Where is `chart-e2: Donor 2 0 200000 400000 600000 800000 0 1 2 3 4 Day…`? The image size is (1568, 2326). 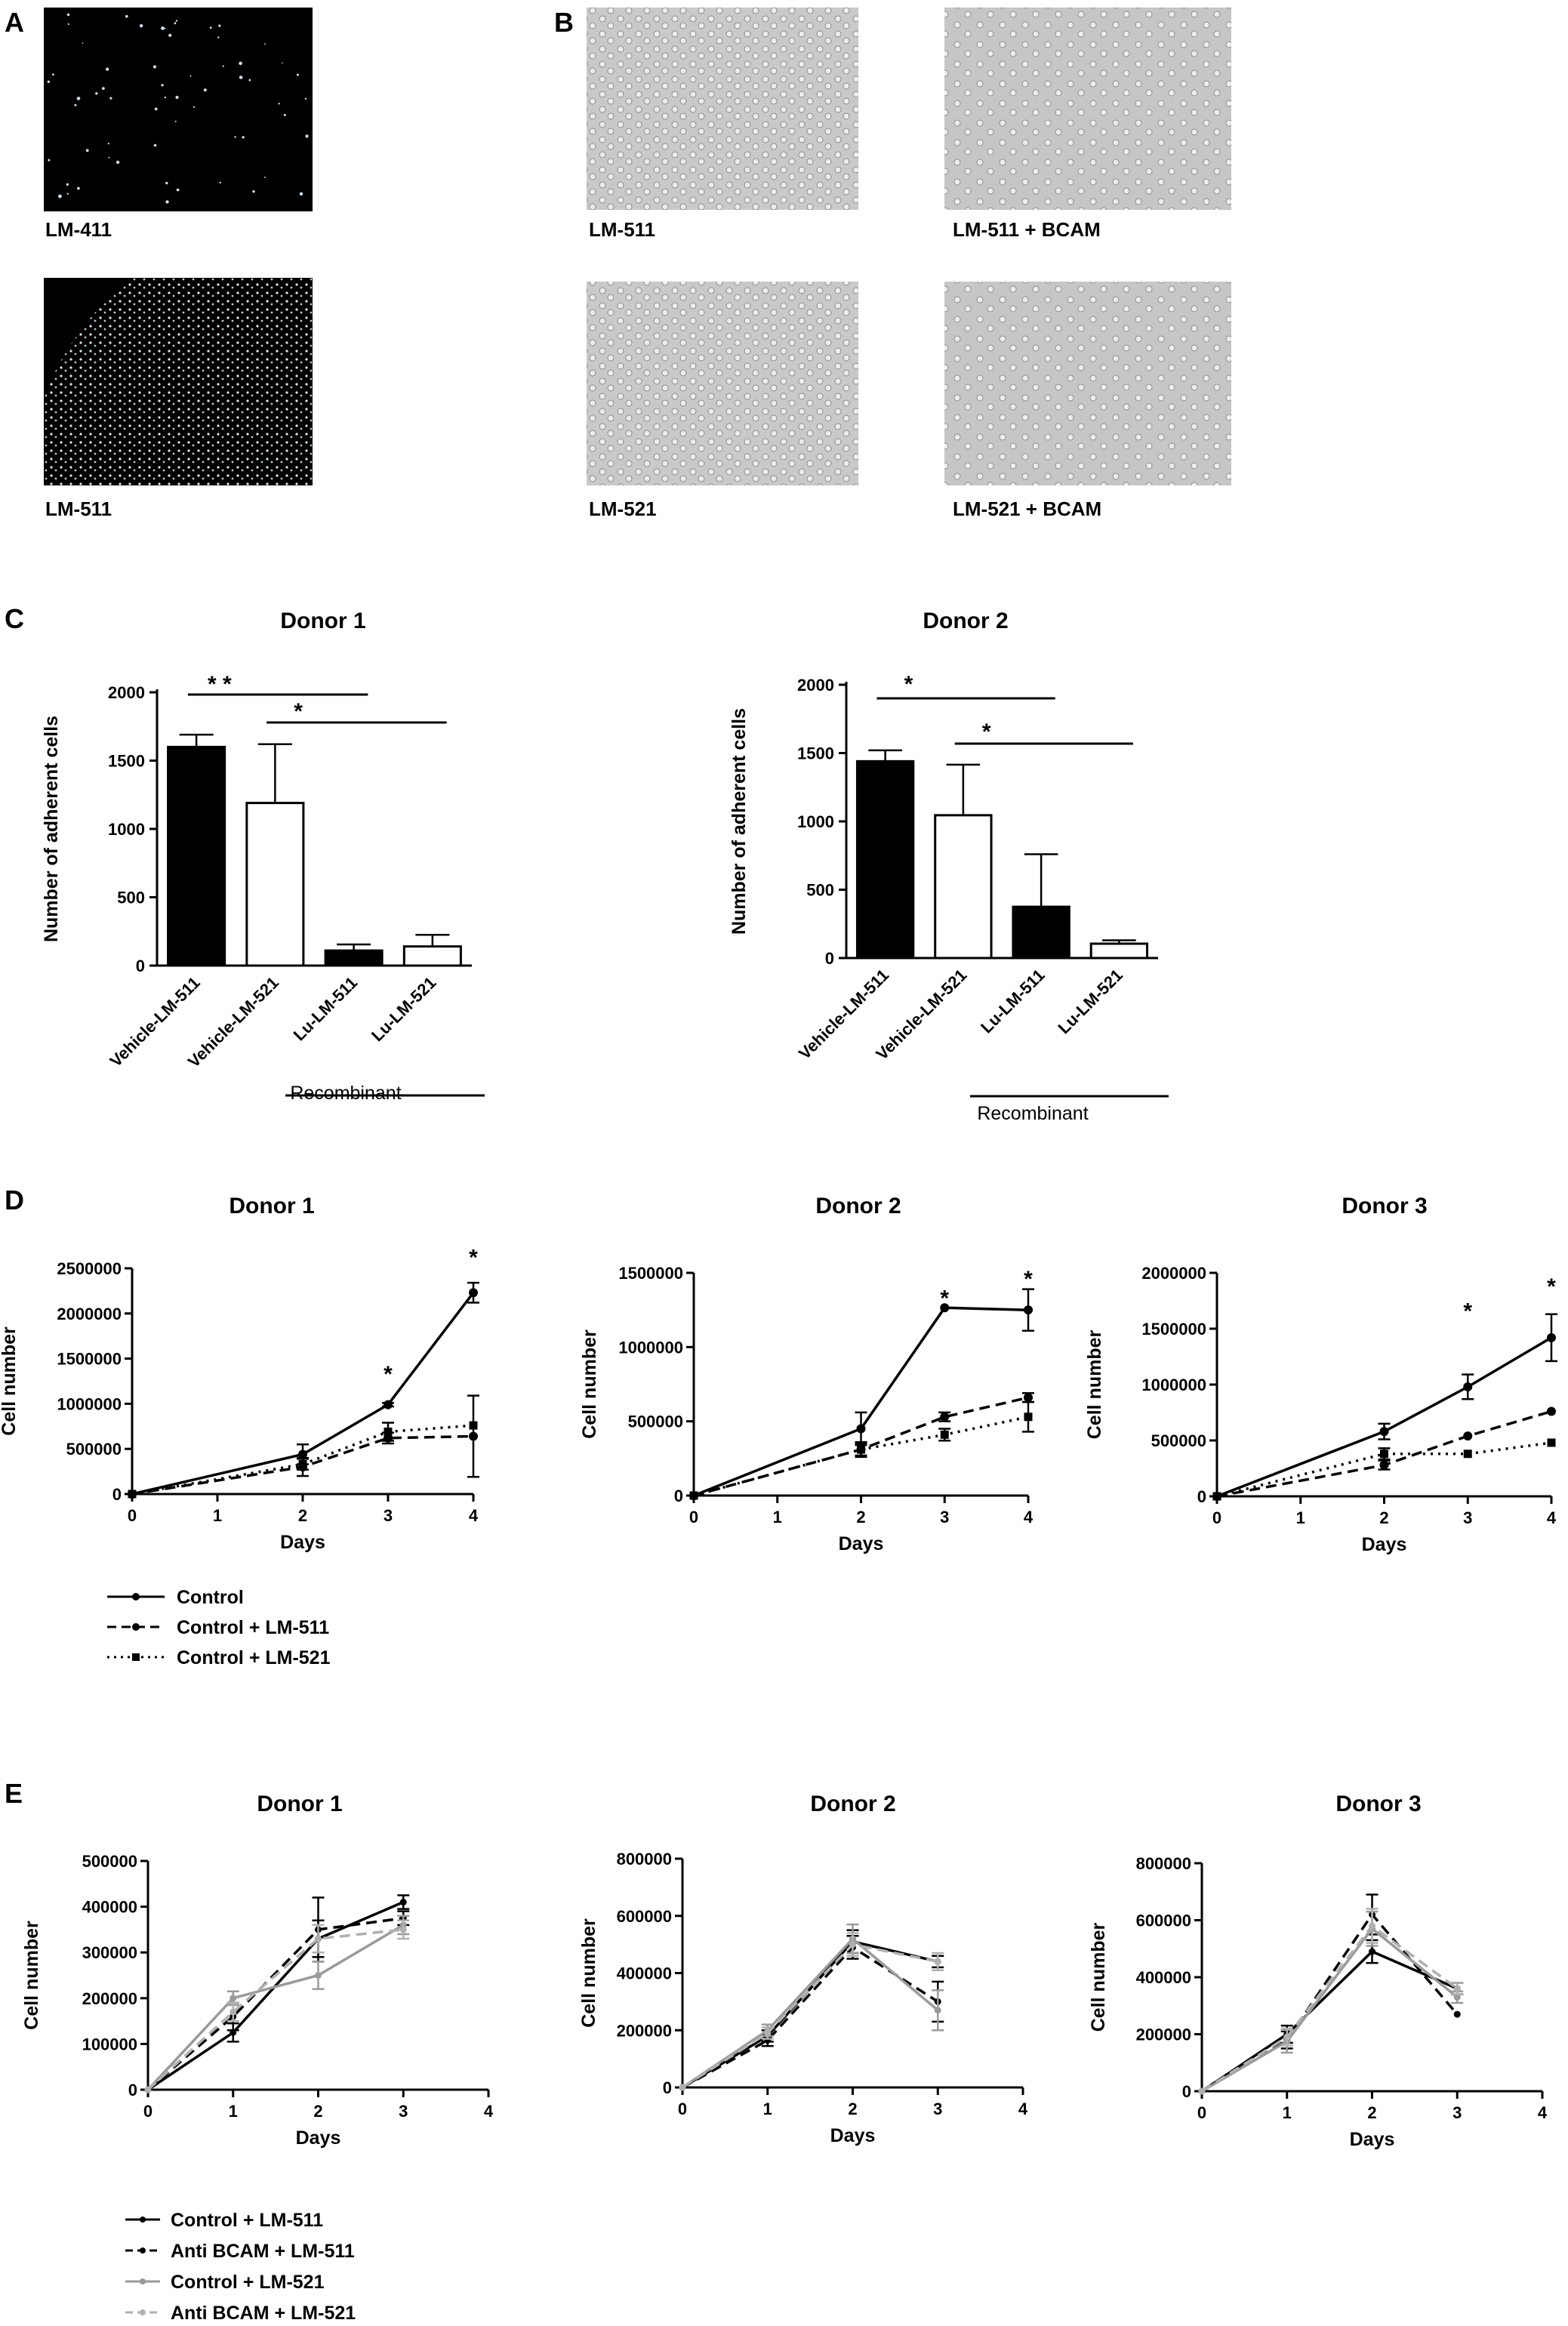 chart-e2: Donor 2 0 200000 400000 600000 800000 0 1 2 3 4 Day… is located at coordinates (803, 1969).